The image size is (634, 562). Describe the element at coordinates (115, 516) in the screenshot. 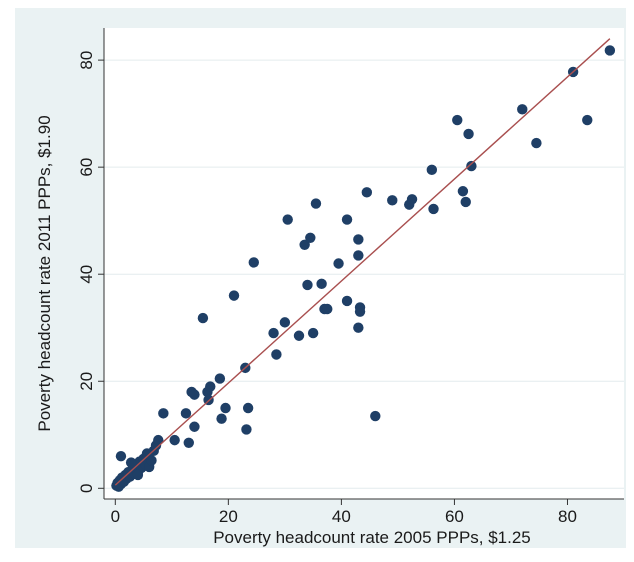

I see `x-tick-label: 0` at that location.